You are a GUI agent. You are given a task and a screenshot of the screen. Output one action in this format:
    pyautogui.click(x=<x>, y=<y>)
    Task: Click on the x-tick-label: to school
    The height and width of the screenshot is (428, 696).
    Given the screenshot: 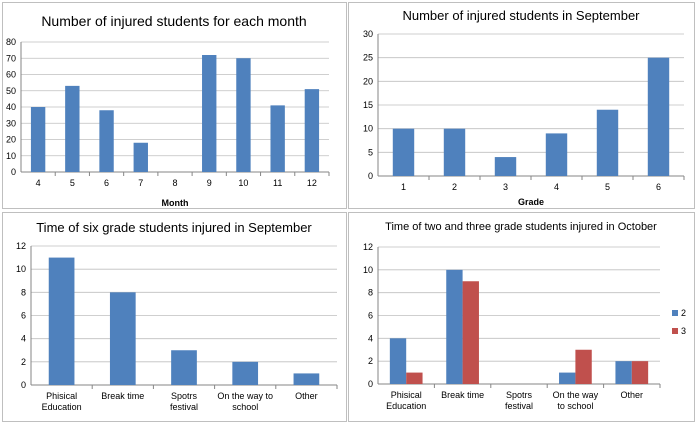 What is the action you would take?
    pyautogui.click(x=575, y=406)
    